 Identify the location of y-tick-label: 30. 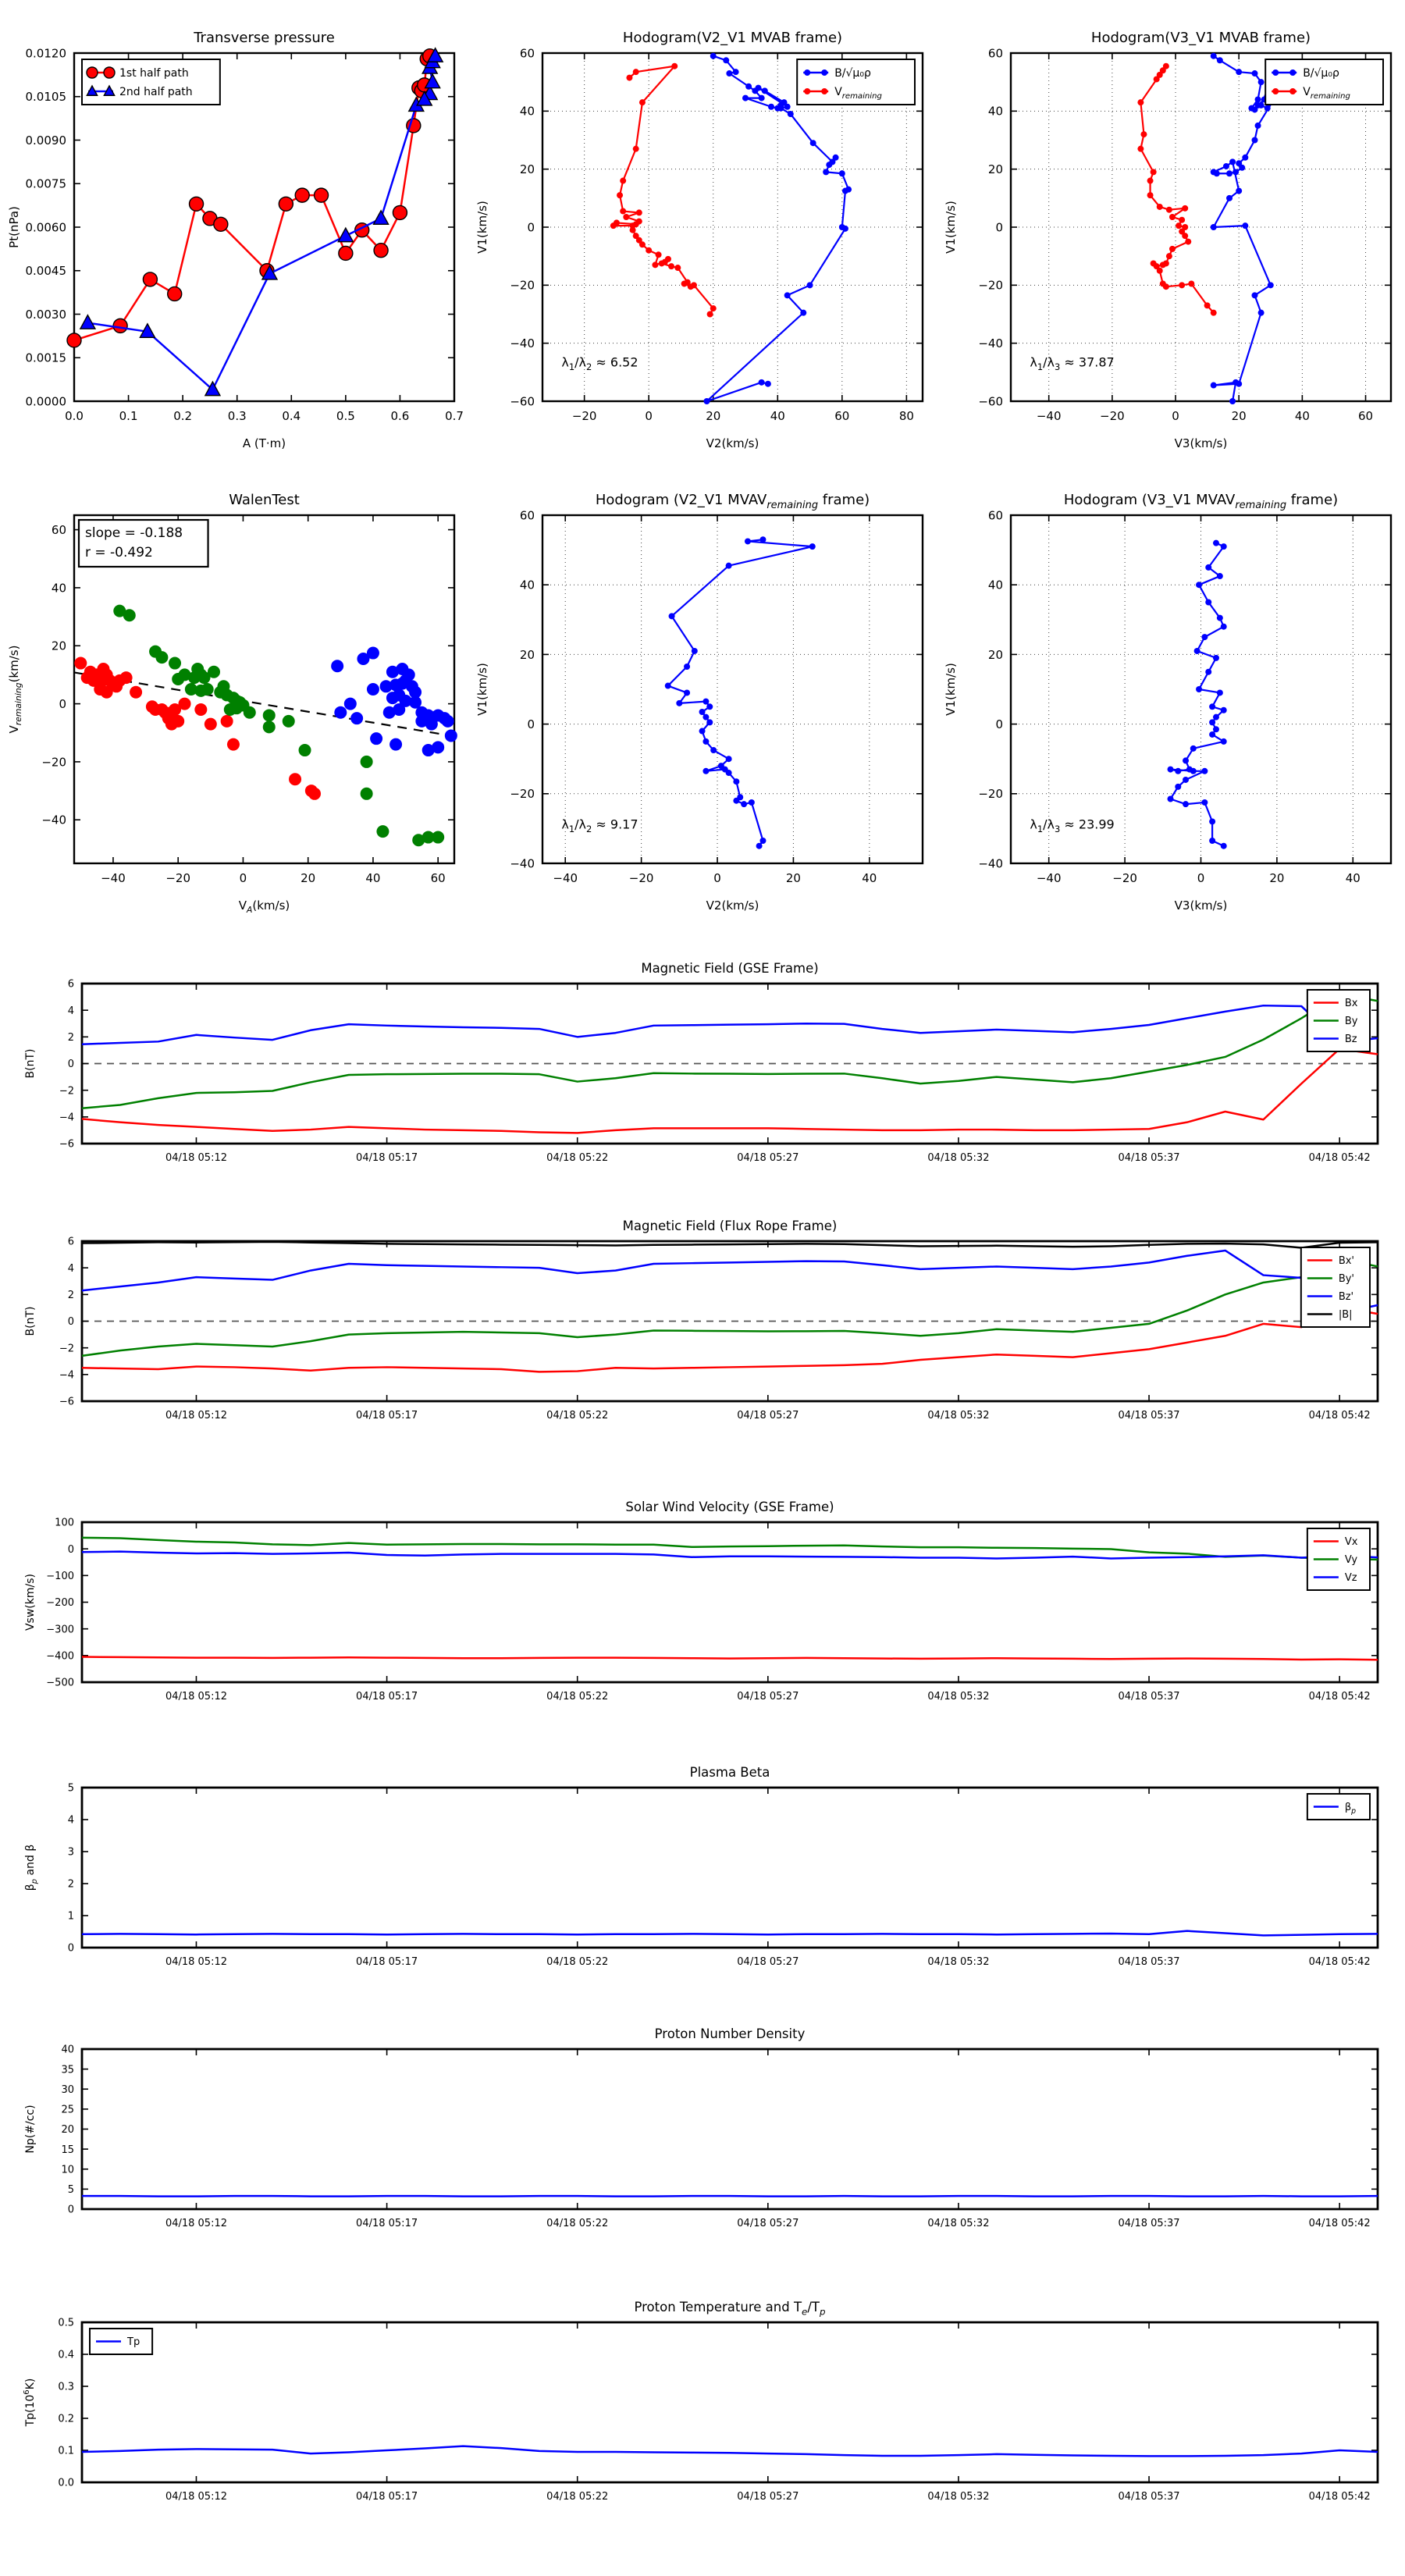
(68, 2090).